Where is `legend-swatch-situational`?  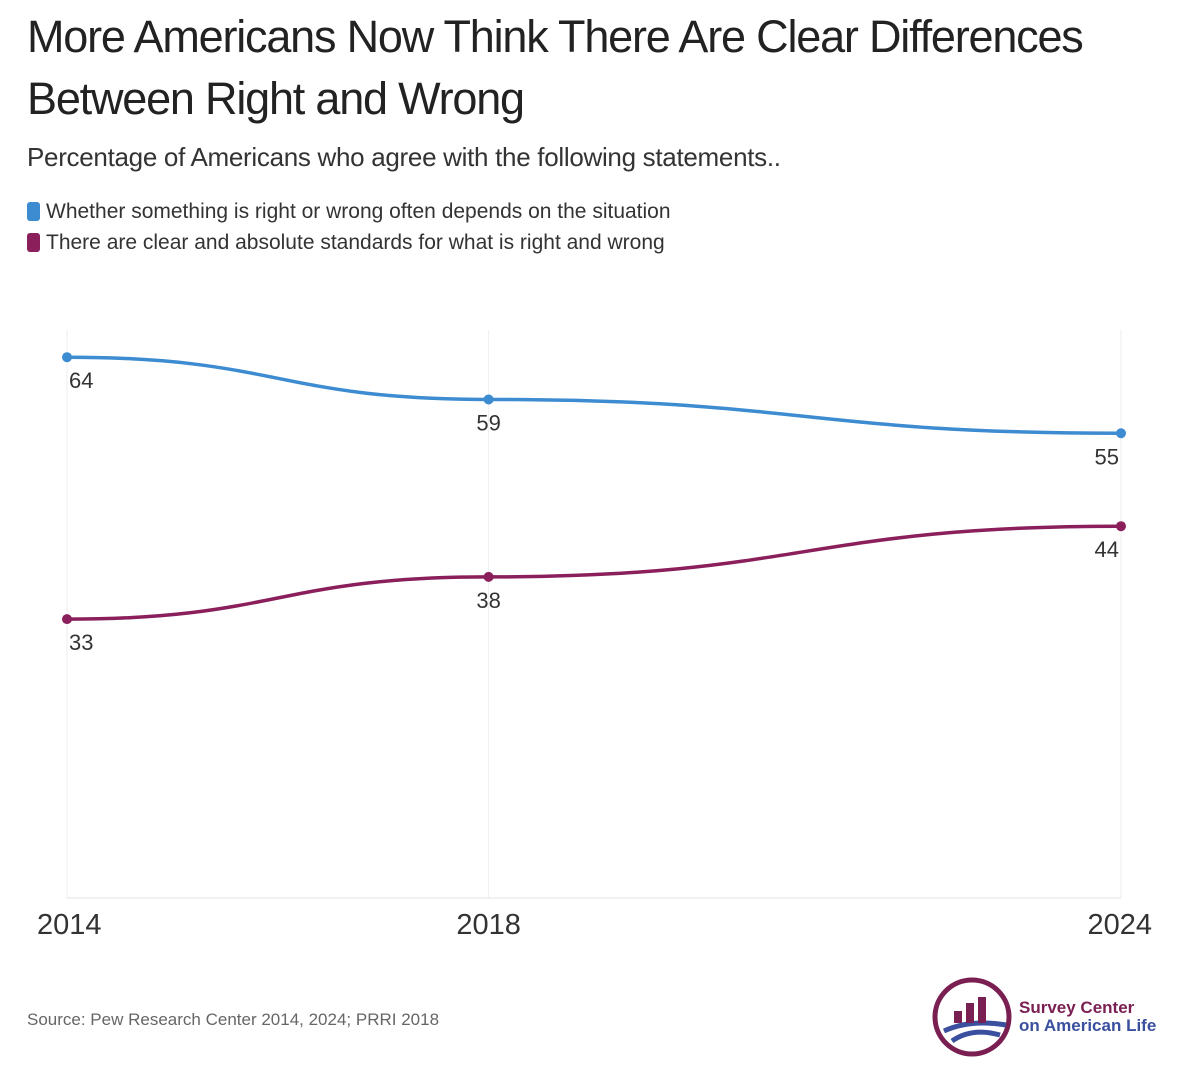
legend-swatch-situational is located at coordinates (33, 211).